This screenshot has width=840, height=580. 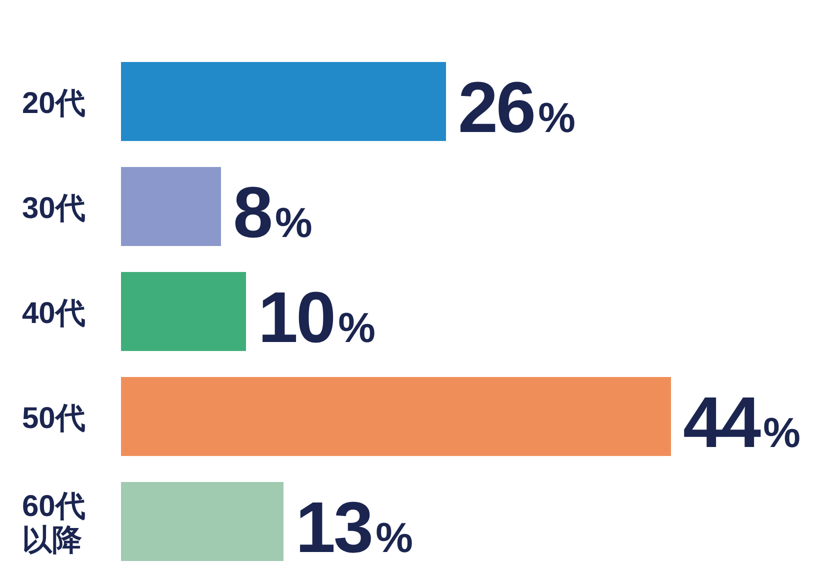 What do you see at coordinates (54, 209) in the screenshot?
I see `y-tick-label: 30代` at bounding box center [54, 209].